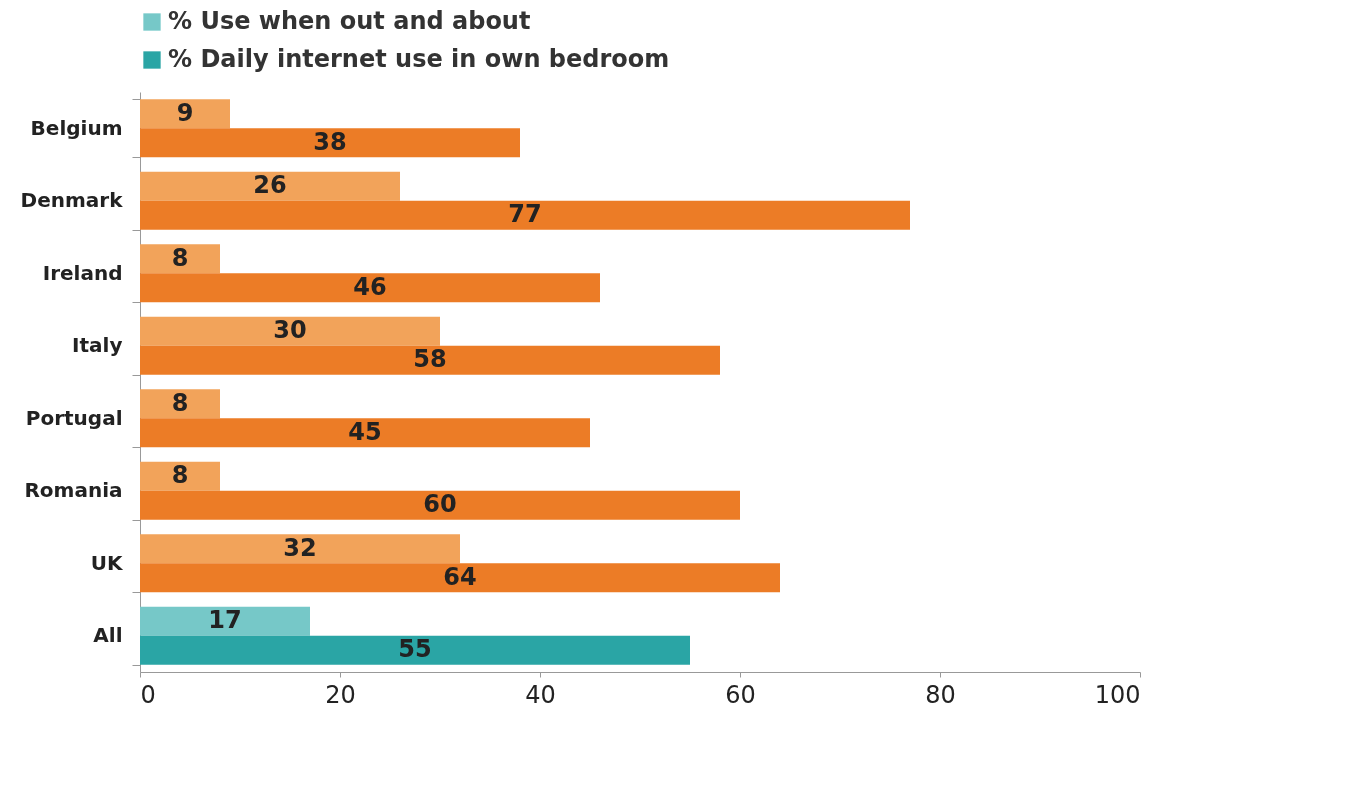 Image resolution: width=1358 pixels, height=803 pixels. I want to click on data-label: 58, so click(430, 359).